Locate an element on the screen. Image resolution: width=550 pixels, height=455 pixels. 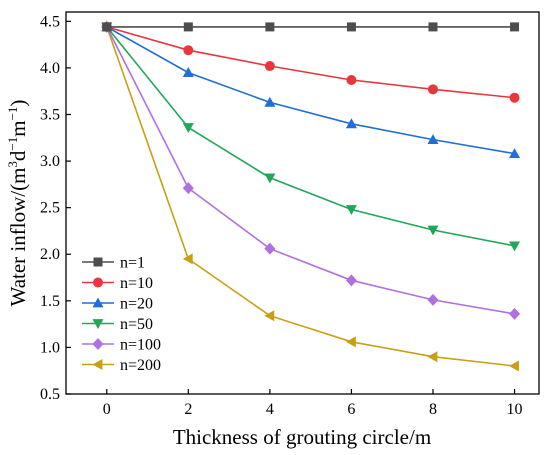
legend-label: n=1 is located at coordinates (132, 263).